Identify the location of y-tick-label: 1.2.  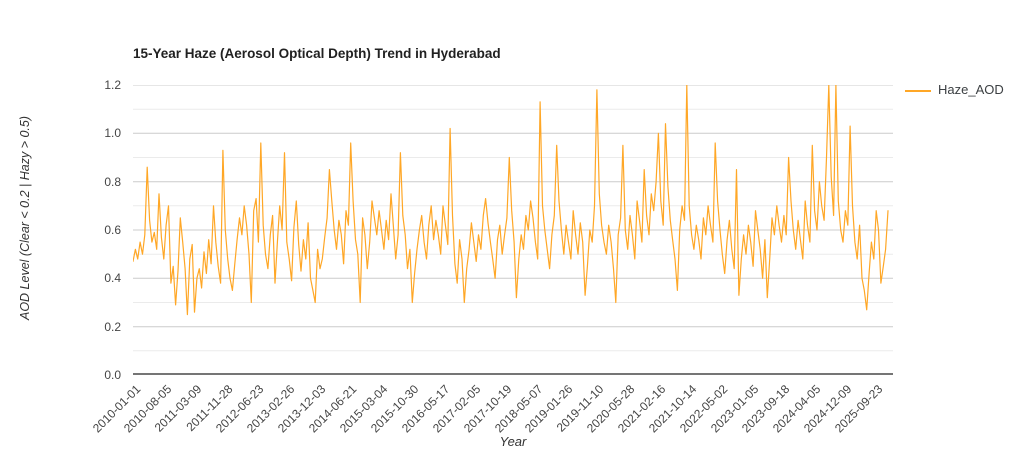
(112, 85).